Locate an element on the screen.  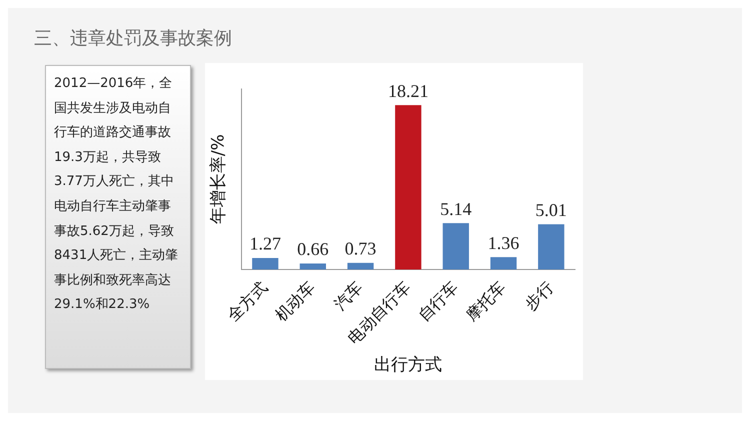
data-label: 5.14 is located at coordinates (456, 208).